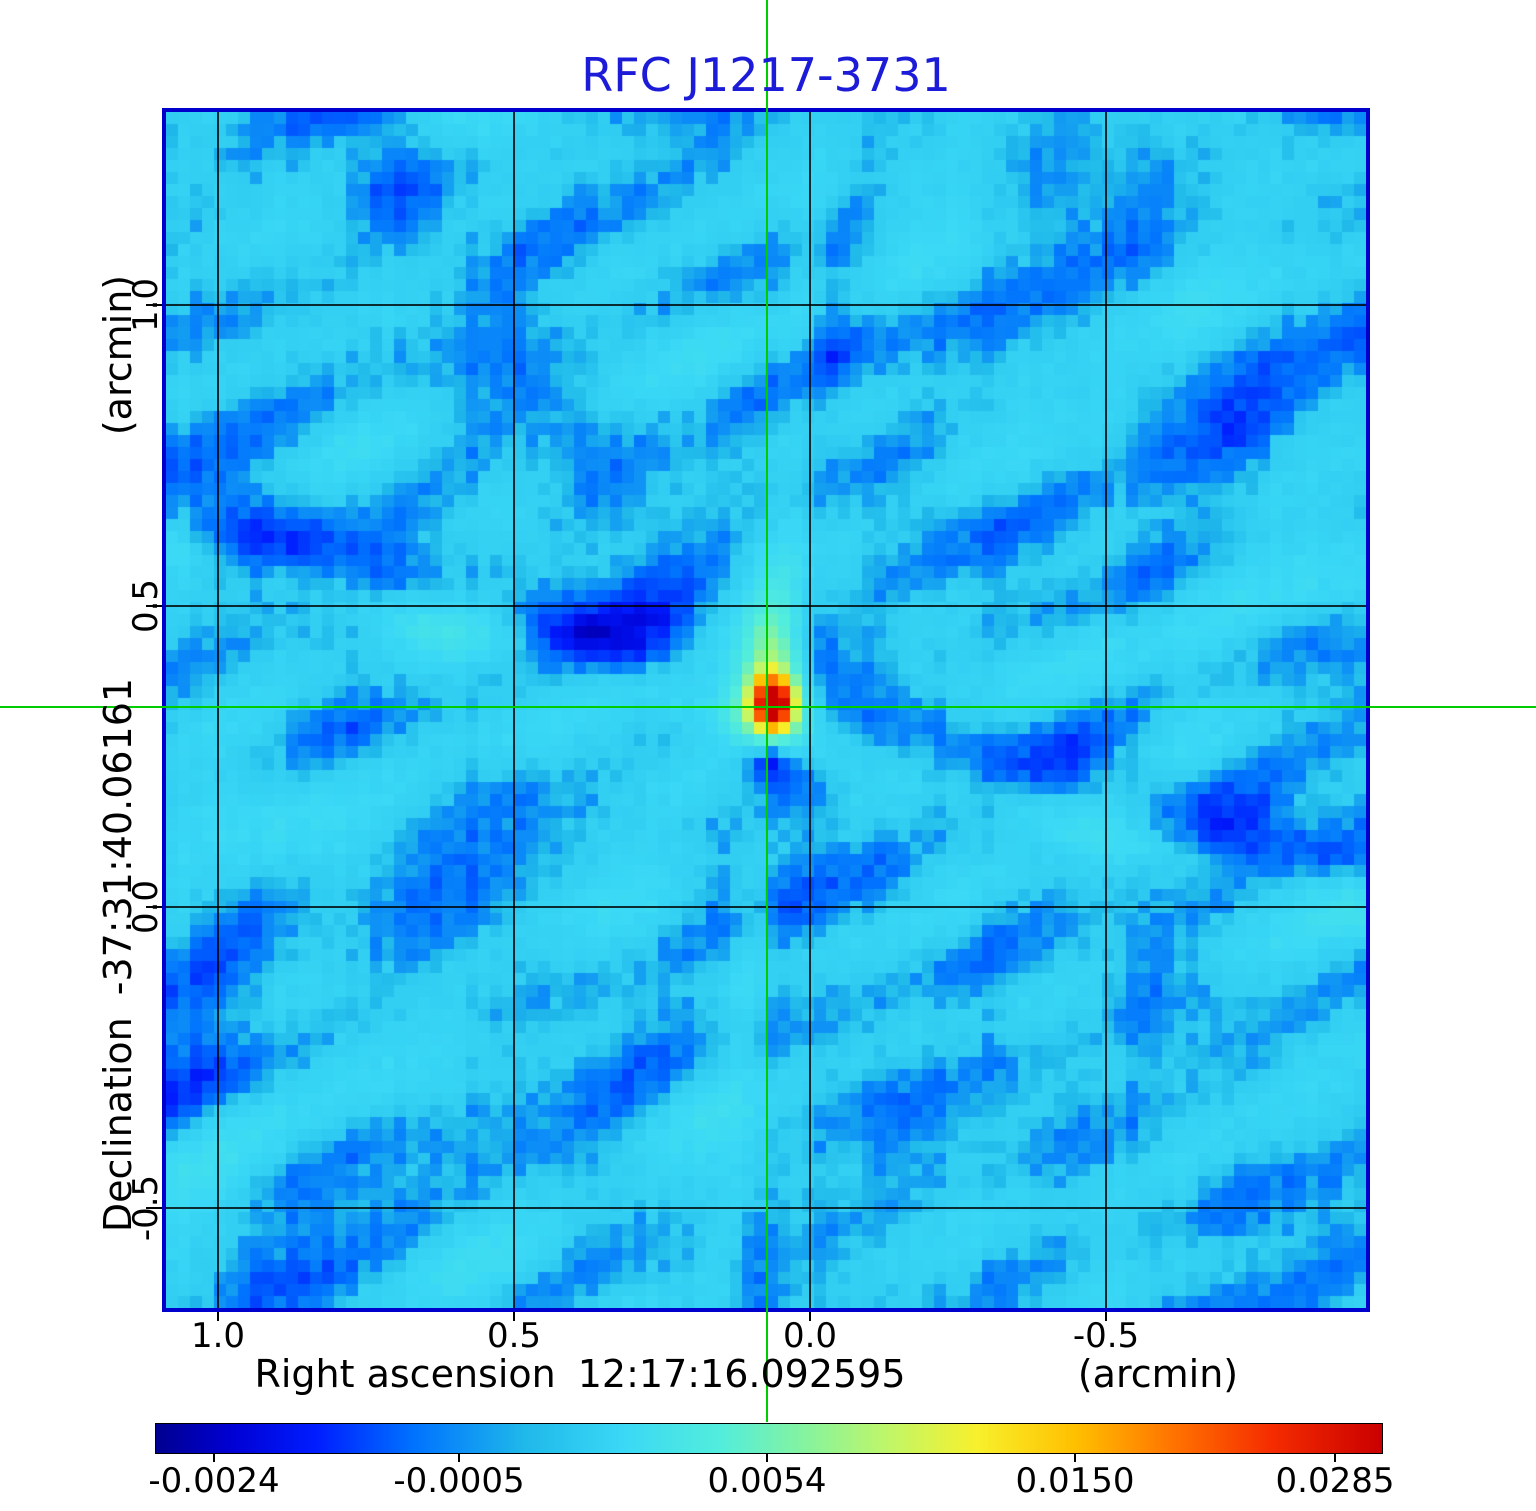 This screenshot has width=1536, height=1511. I want to click on crosshair-horizontal-line, so click(768, 707).